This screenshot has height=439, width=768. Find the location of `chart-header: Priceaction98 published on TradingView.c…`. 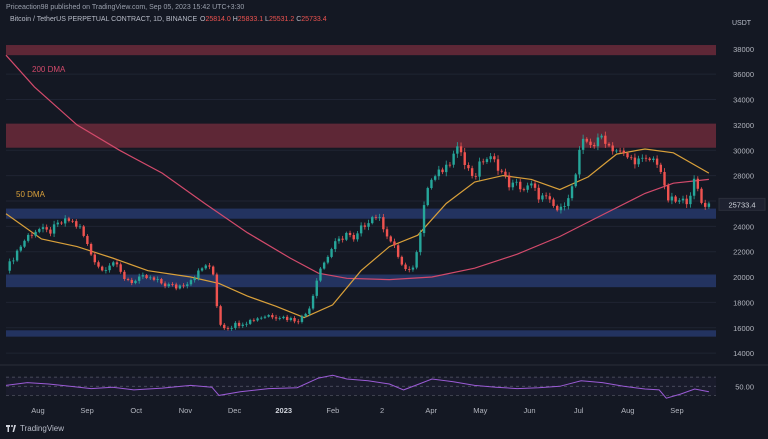

chart-header: Priceaction98 published on TradingView.c… is located at coordinates (384, 13).